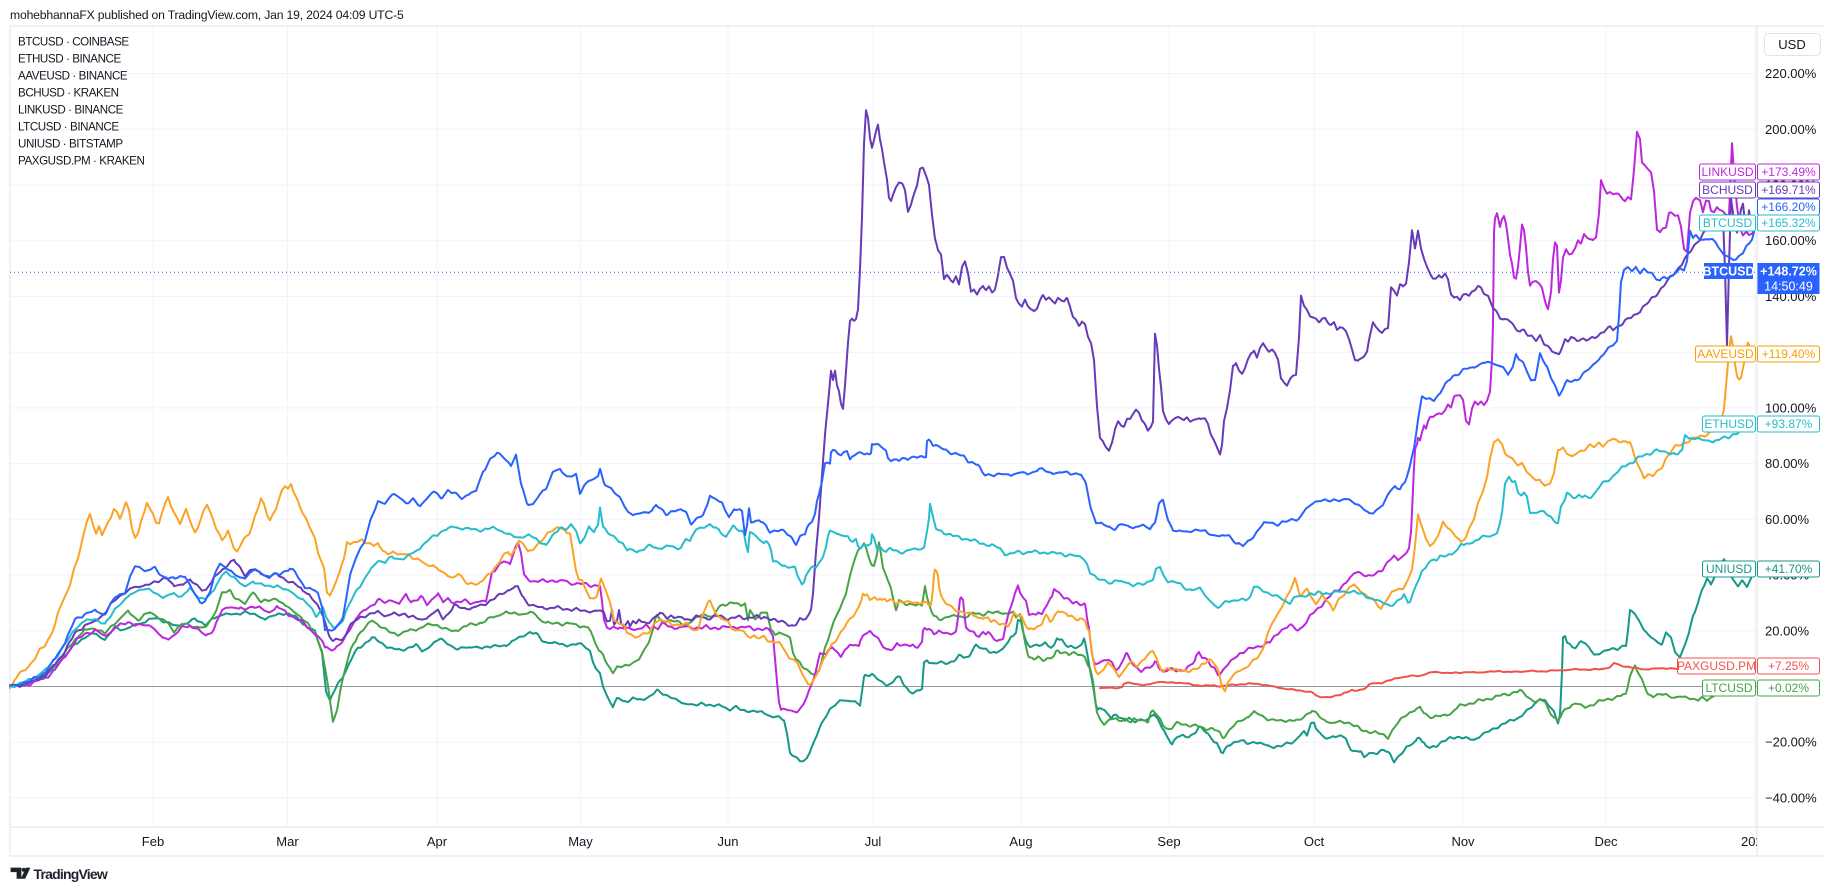  What do you see at coordinates (1727, 172) in the screenshot?
I see `svg-text: LINKUSD` at bounding box center [1727, 172].